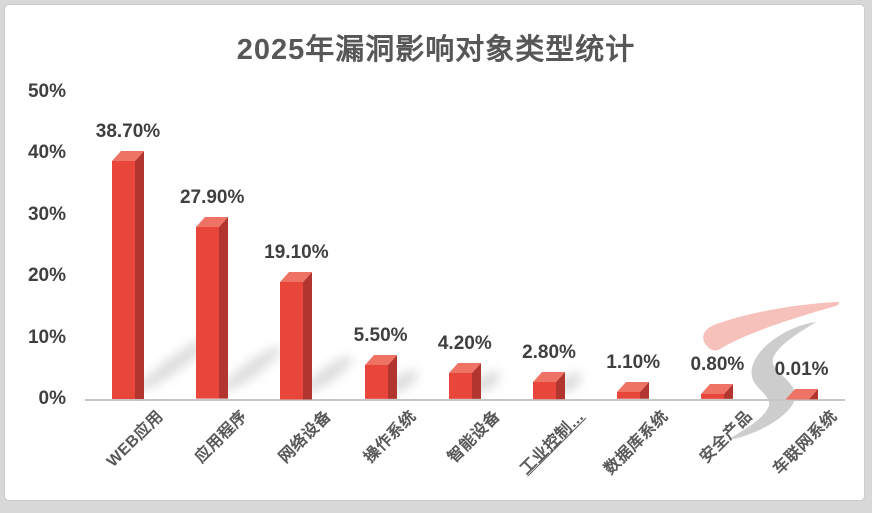 The image size is (872, 513). I want to click on value-label: 0.01%, so click(802, 370).